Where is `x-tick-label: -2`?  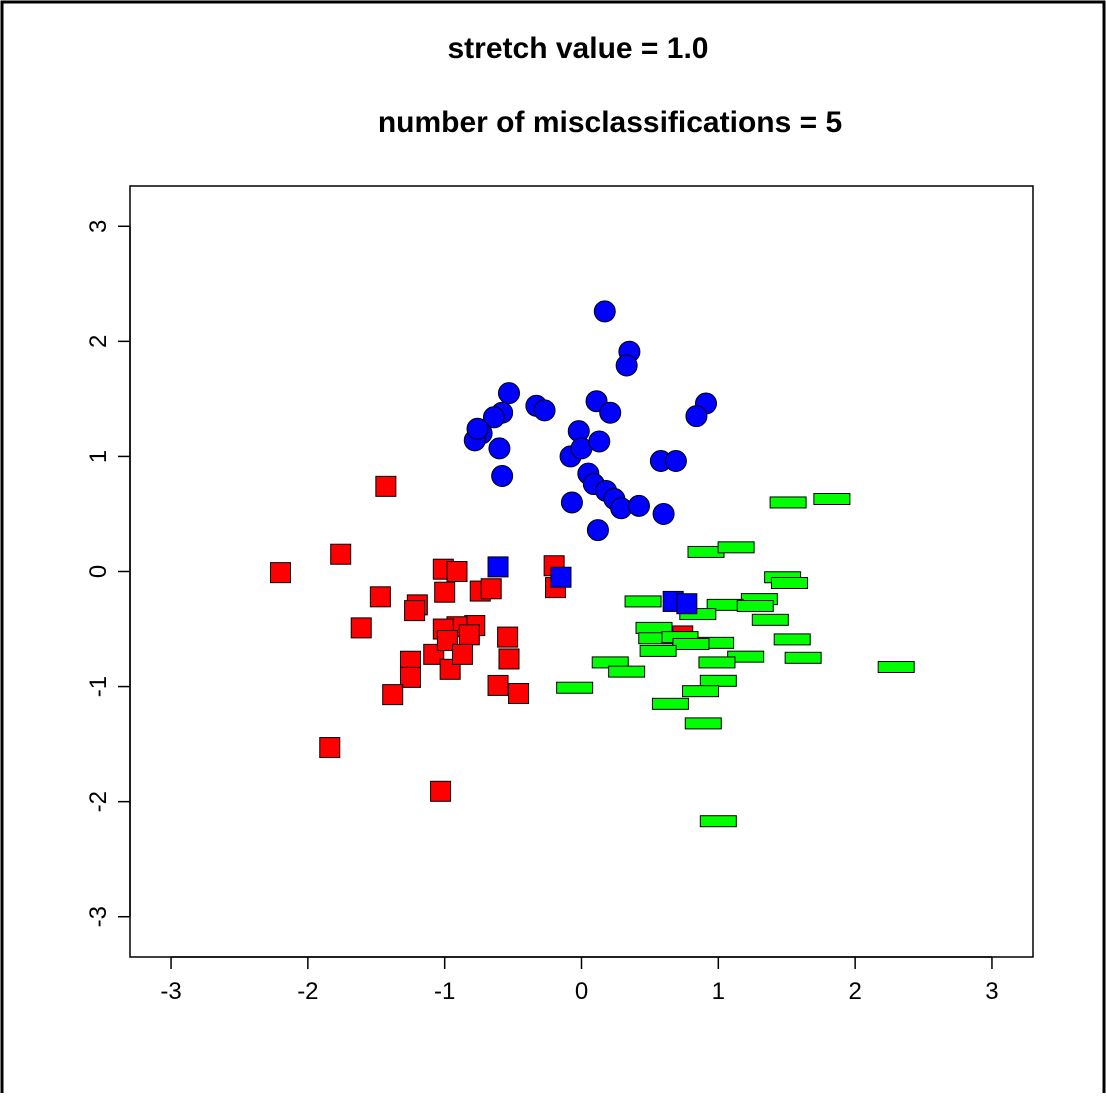 x-tick-label: -2 is located at coordinates (307, 991).